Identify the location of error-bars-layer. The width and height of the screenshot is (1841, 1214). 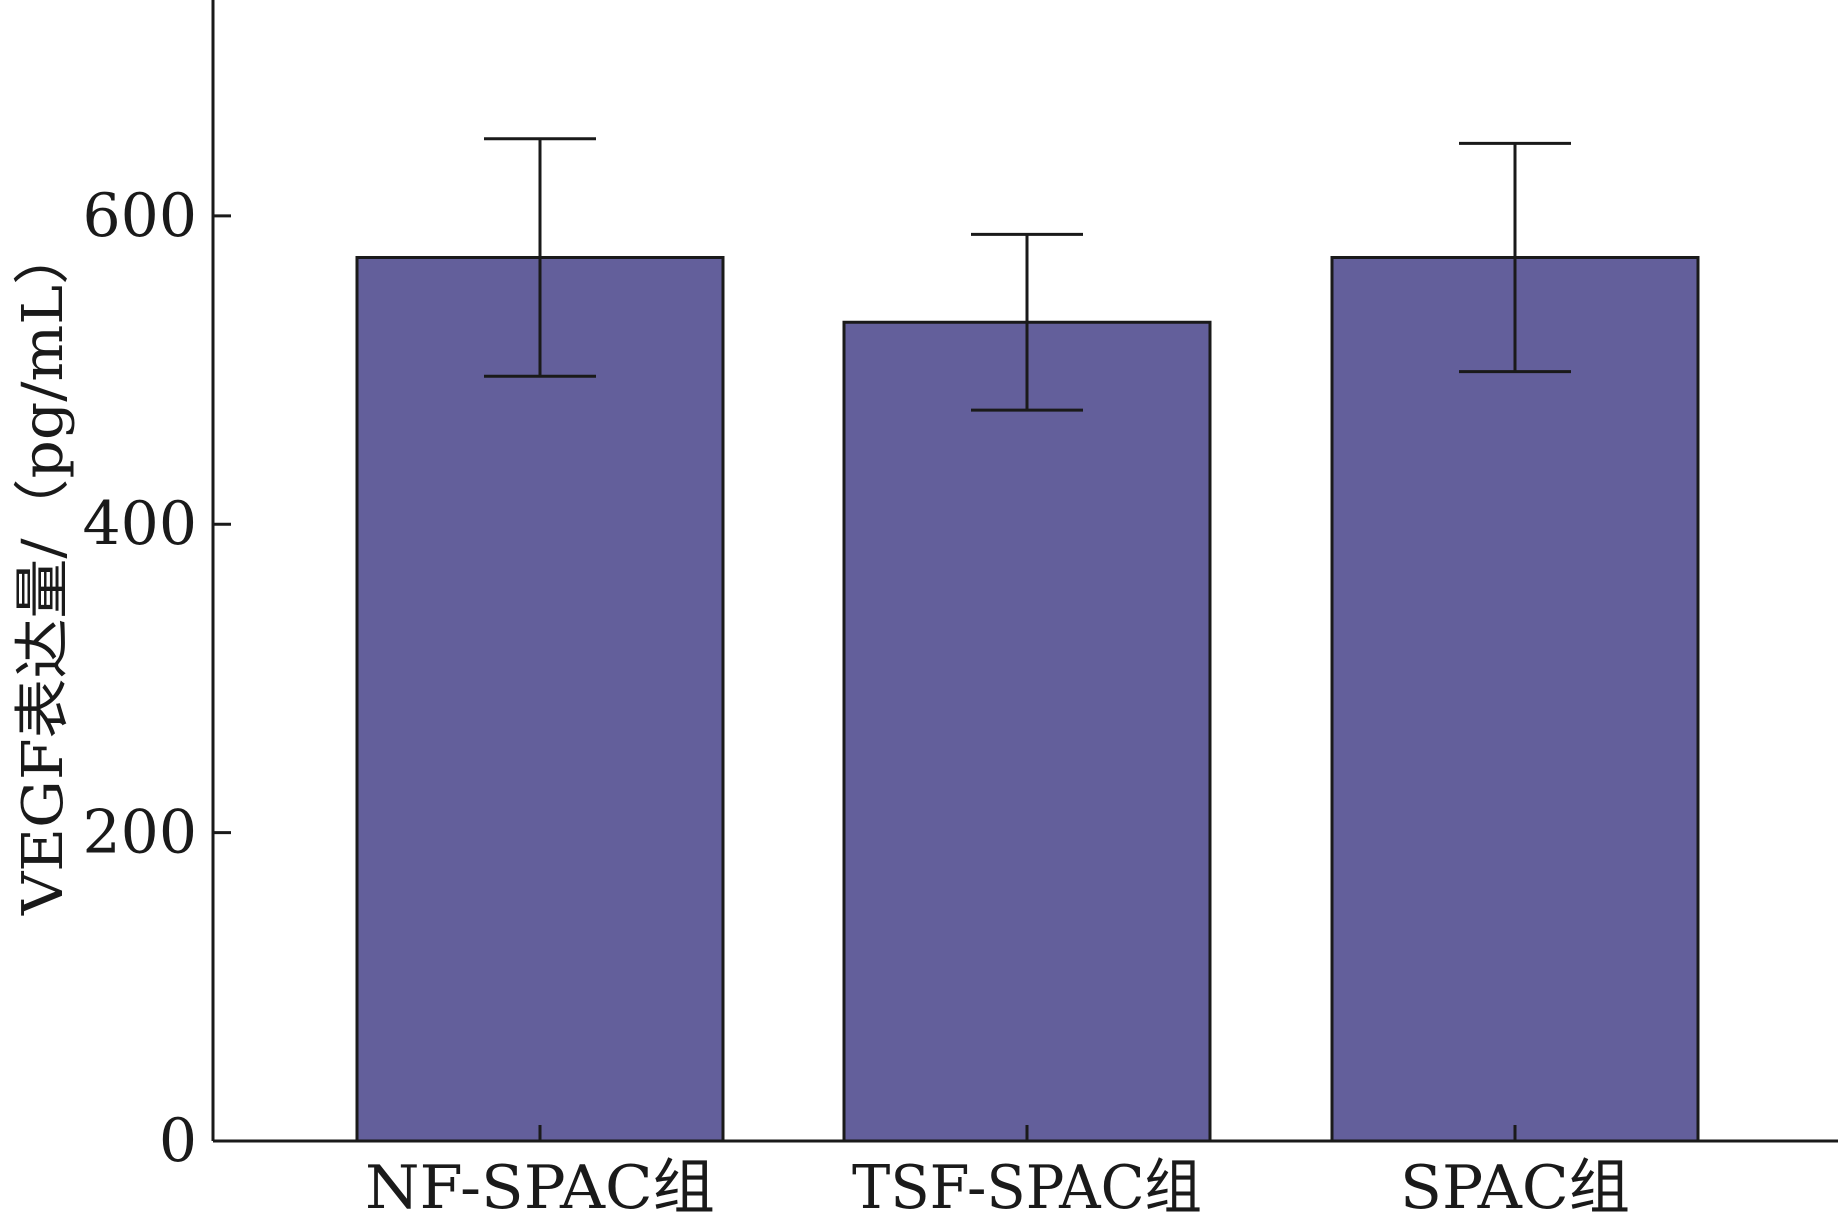
(1027, 274).